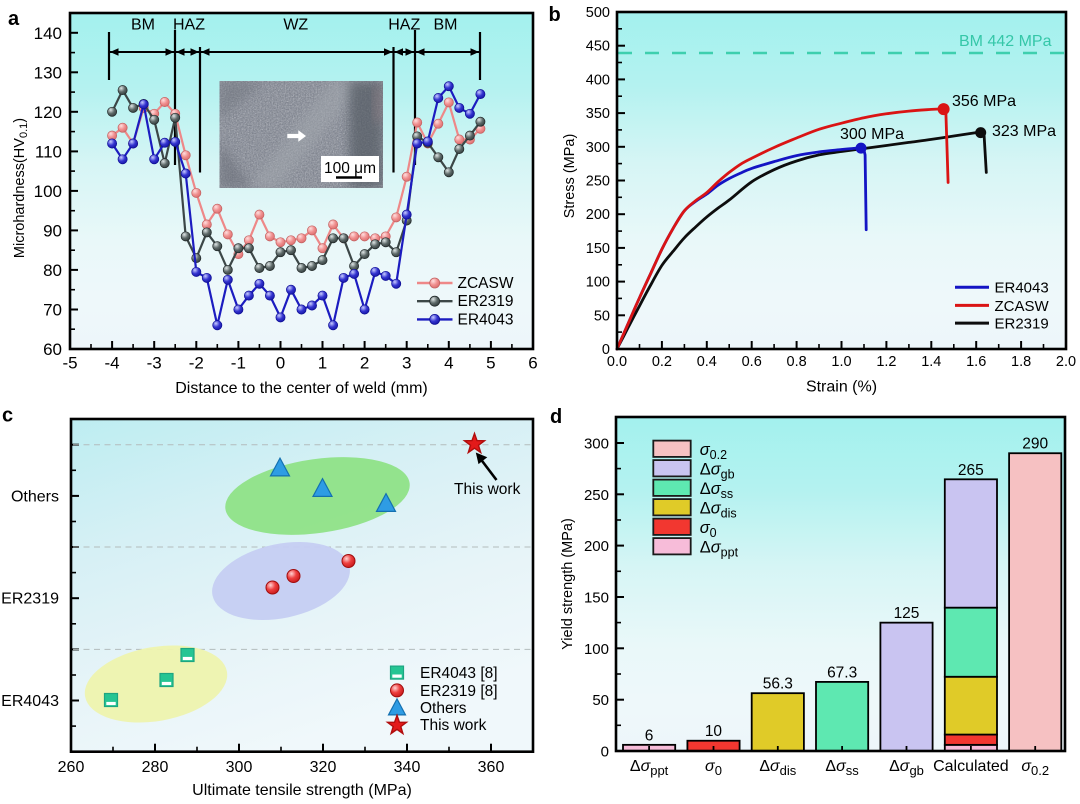 The height and width of the screenshot is (804, 1080). Describe the element at coordinates (841, 387) in the screenshot. I see `svg-text: Strain (%)` at that location.